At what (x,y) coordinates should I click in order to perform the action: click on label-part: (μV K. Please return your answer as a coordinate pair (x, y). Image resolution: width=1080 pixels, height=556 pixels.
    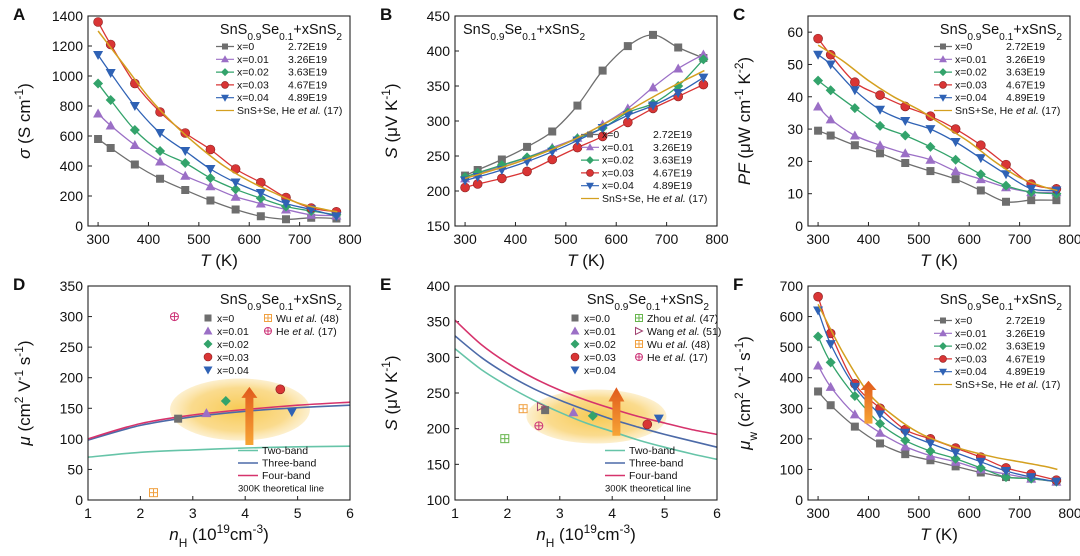
    Looking at the image, I should click on (391, 395).